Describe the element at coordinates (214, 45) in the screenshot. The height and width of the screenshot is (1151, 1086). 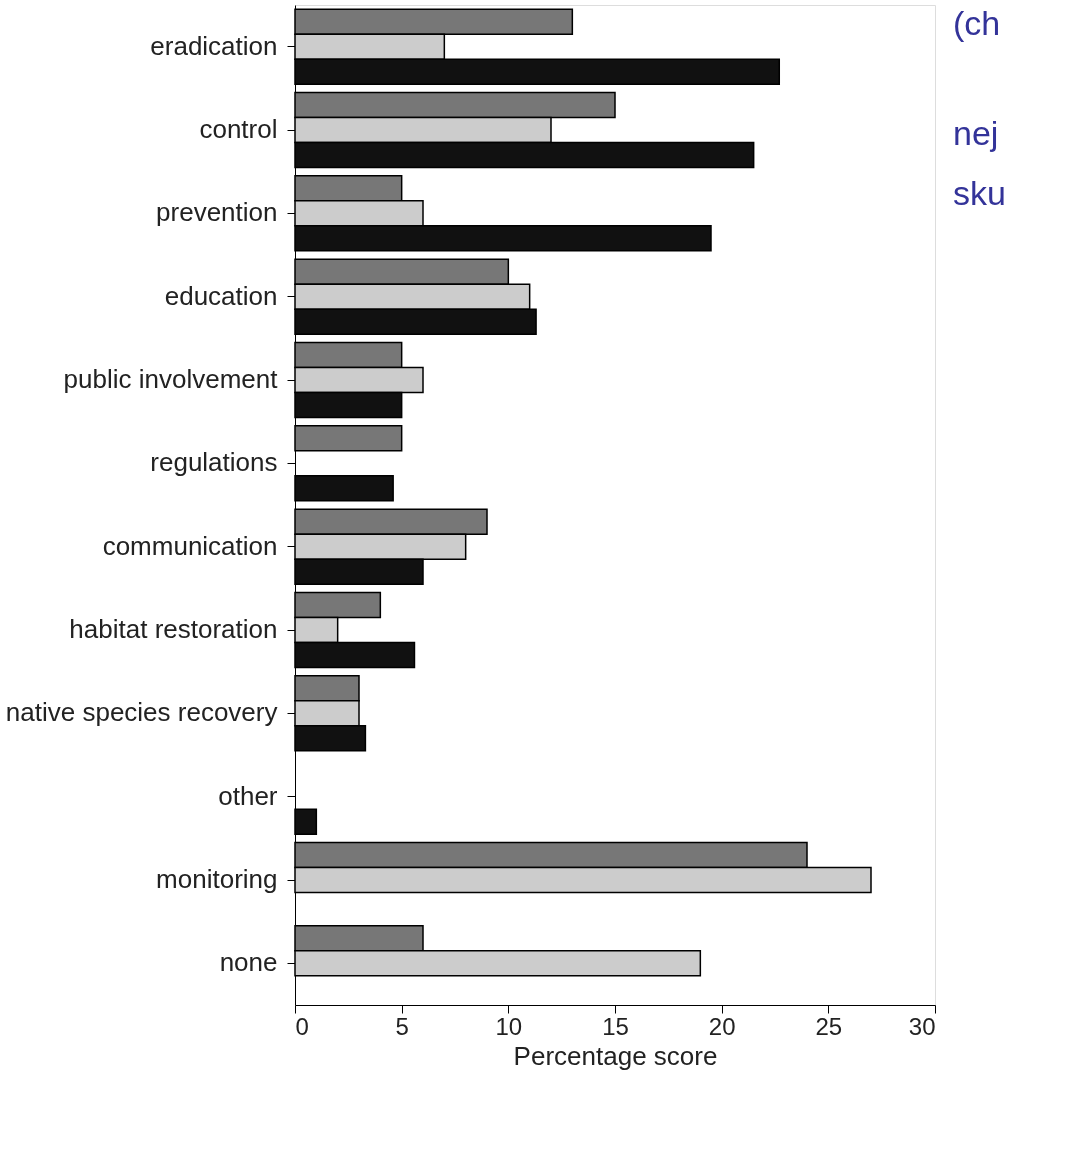
I see `y-tick-label: eradication` at that location.